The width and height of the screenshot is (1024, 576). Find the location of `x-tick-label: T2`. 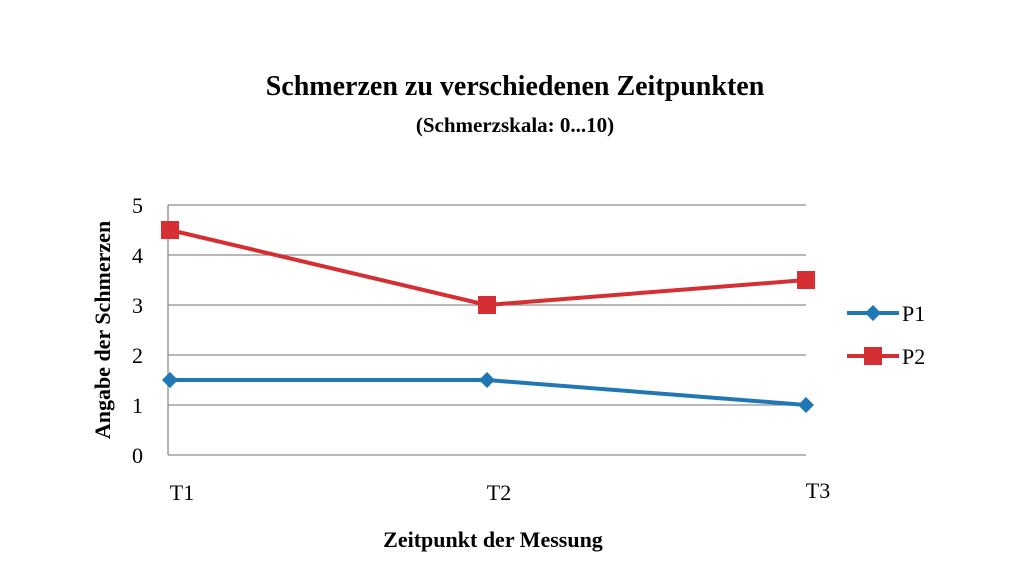

x-tick-label: T2 is located at coordinates (499, 492).